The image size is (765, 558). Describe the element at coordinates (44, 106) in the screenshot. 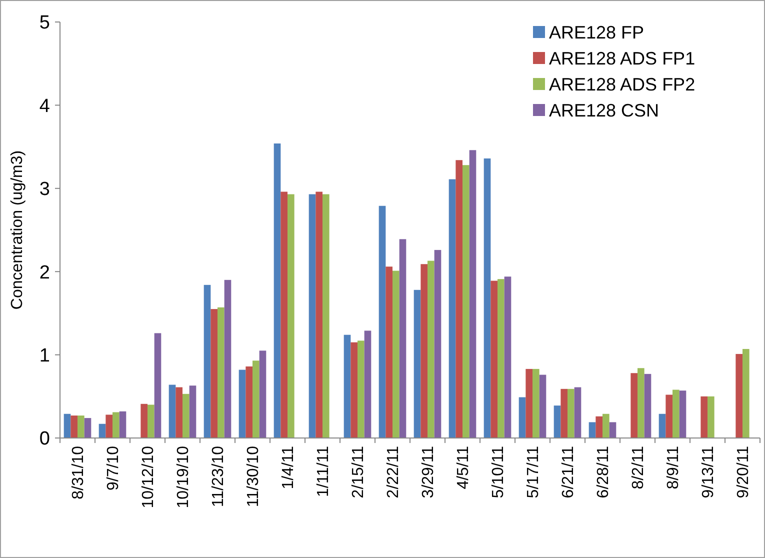

I see `y-tick-label: 4` at that location.